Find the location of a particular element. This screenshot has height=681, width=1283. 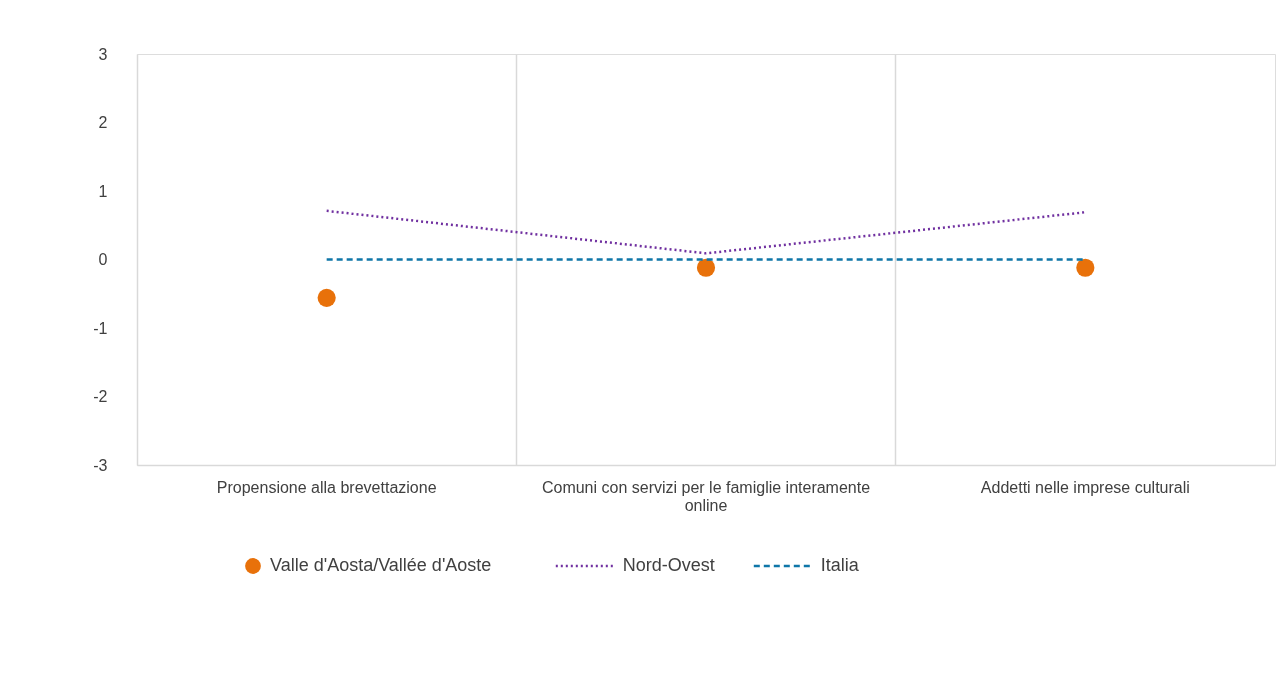

x-tick-label: Comuni con servizi per le famiglie interamente online is located at coordinates (706, 496).